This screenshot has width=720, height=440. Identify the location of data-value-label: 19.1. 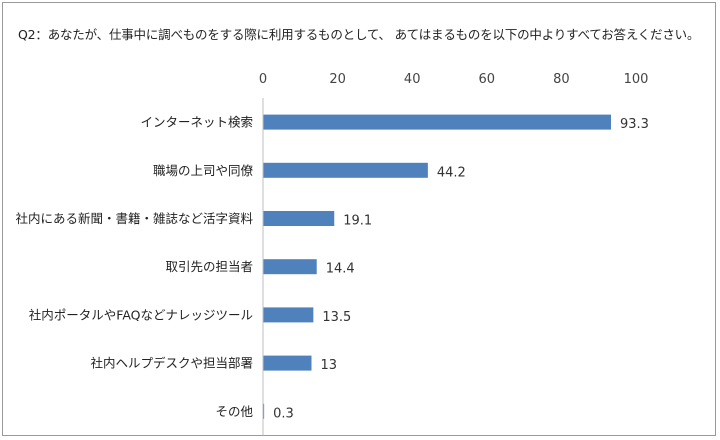
(357, 221).